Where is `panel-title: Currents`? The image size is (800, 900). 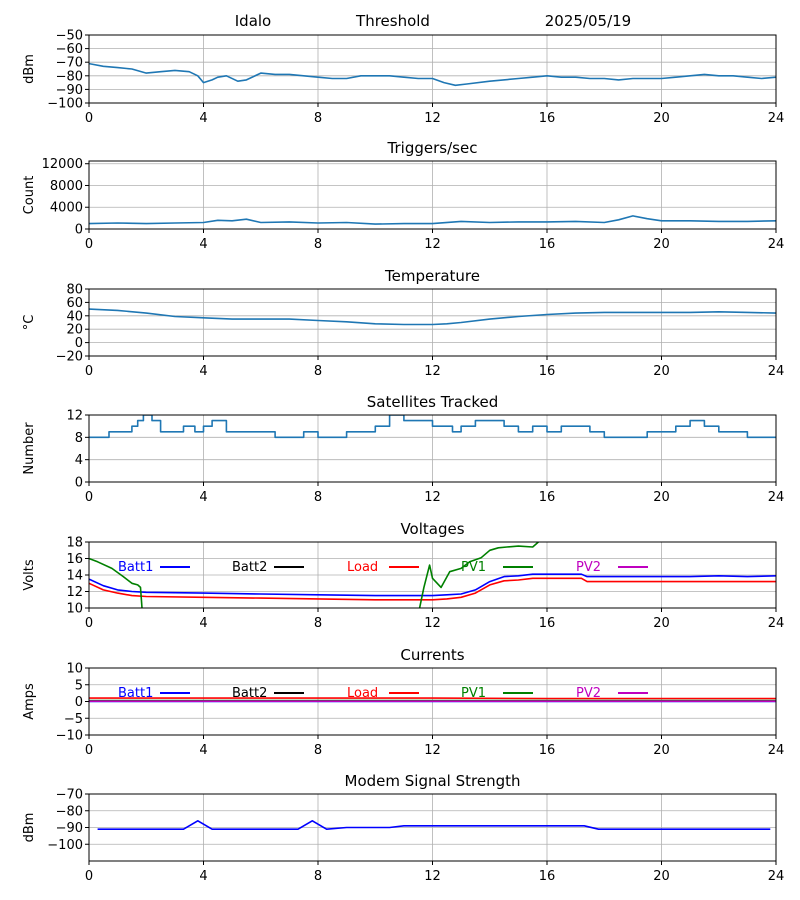
panel-title: Currents is located at coordinates (432, 655).